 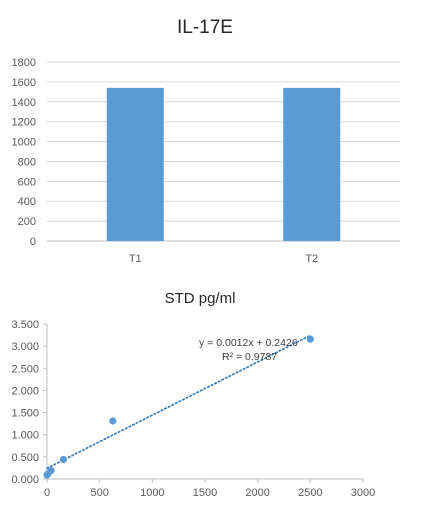 I want to click on trendline-equation: y = 0.0012x + 0.2426, so click(x=248, y=343).